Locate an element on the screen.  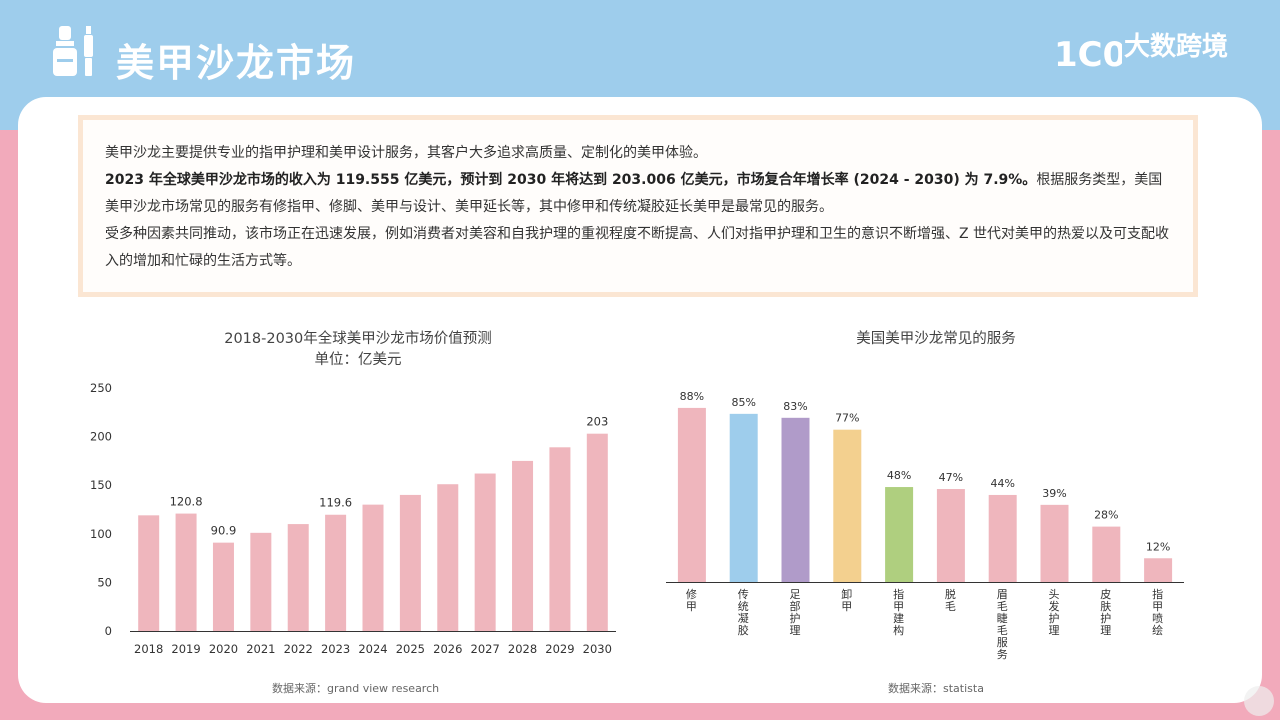
chart1-xtick-label: 2018 is located at coordinates (148, 649).